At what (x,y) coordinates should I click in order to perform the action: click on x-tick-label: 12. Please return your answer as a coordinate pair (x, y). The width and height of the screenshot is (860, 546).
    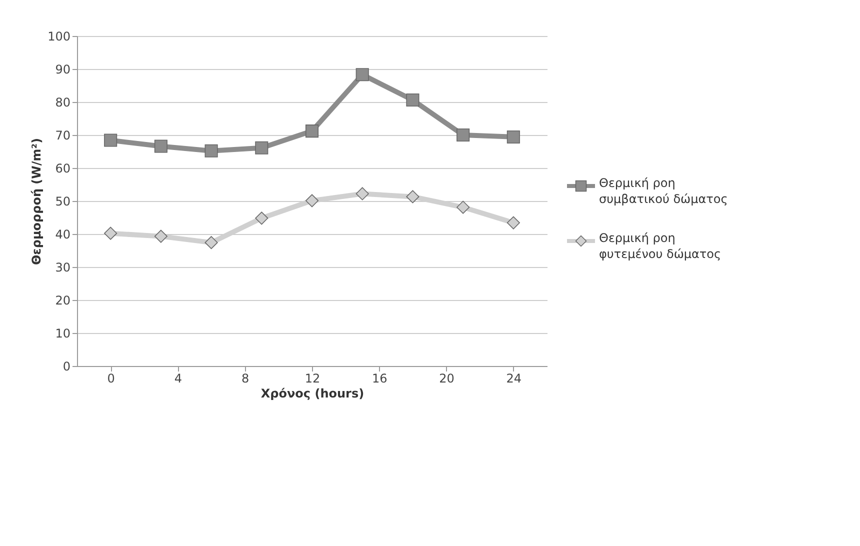
    Looking at the image, I should click on (312, 379).